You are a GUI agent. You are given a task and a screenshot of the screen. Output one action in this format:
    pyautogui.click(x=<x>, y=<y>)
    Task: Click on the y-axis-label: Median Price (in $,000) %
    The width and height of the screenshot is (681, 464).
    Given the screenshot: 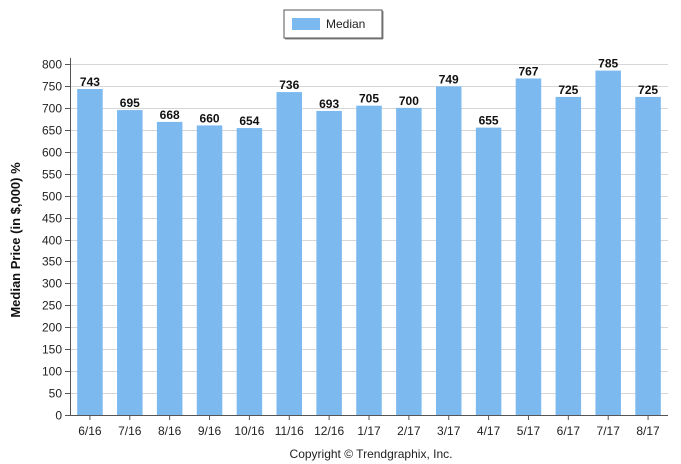 What is the action you would take?
    pyautogui.click(x=15, y=240)
    